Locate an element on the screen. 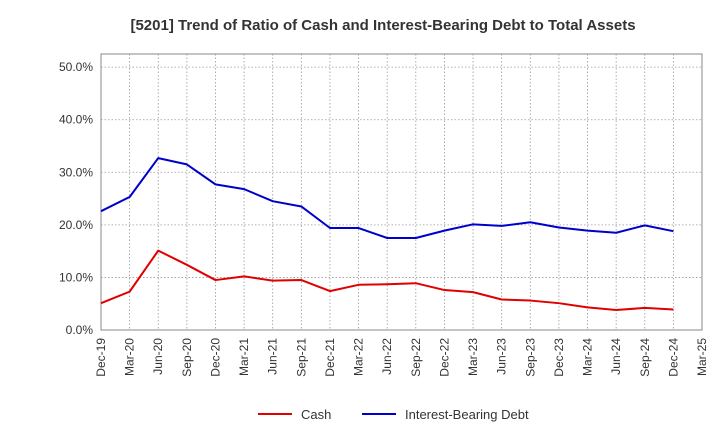  x-tick-label: Jun-23 is located at coordinates (502, 356).